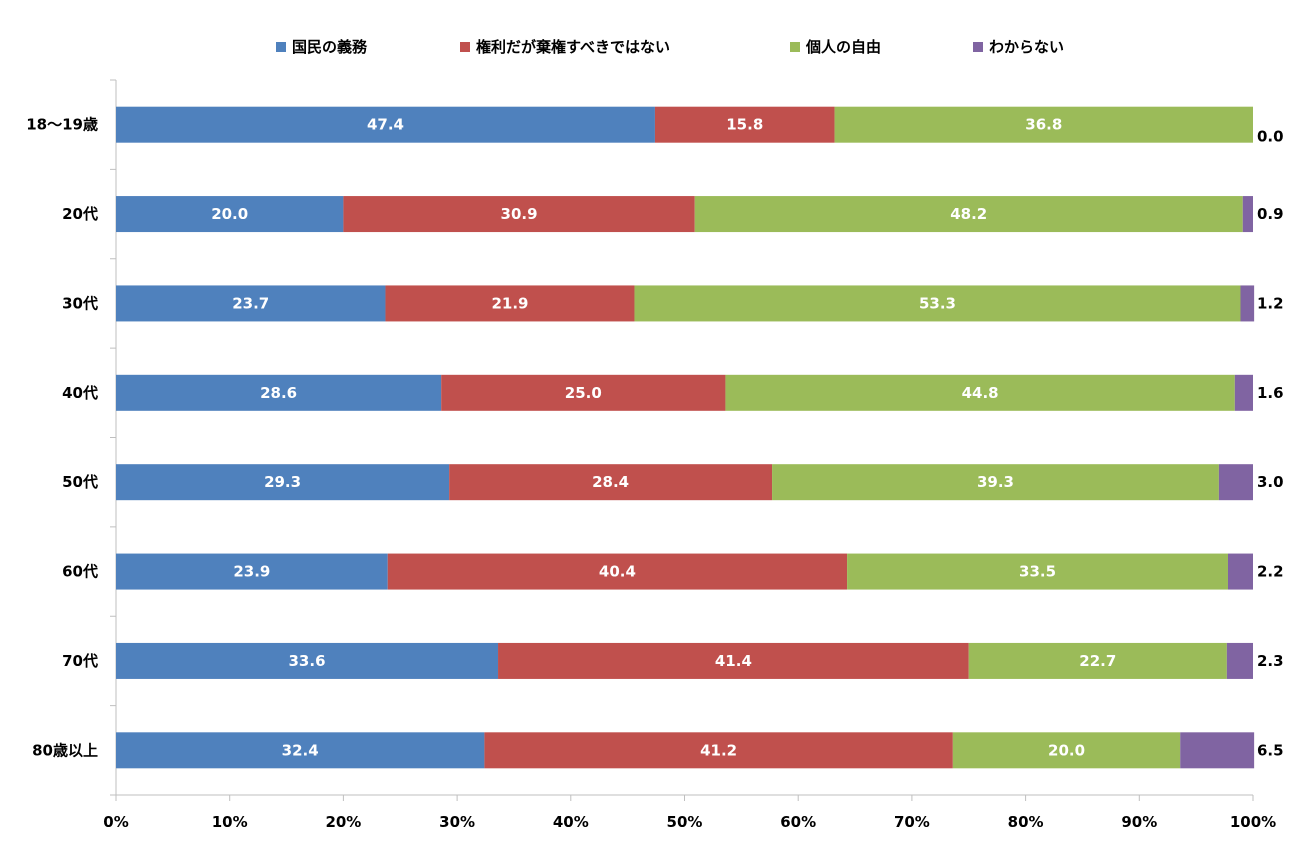 Image resolution: width=1300 pixels, height=860 pixels. I want to click on category-label: 18～19歳, so click(62, 125).